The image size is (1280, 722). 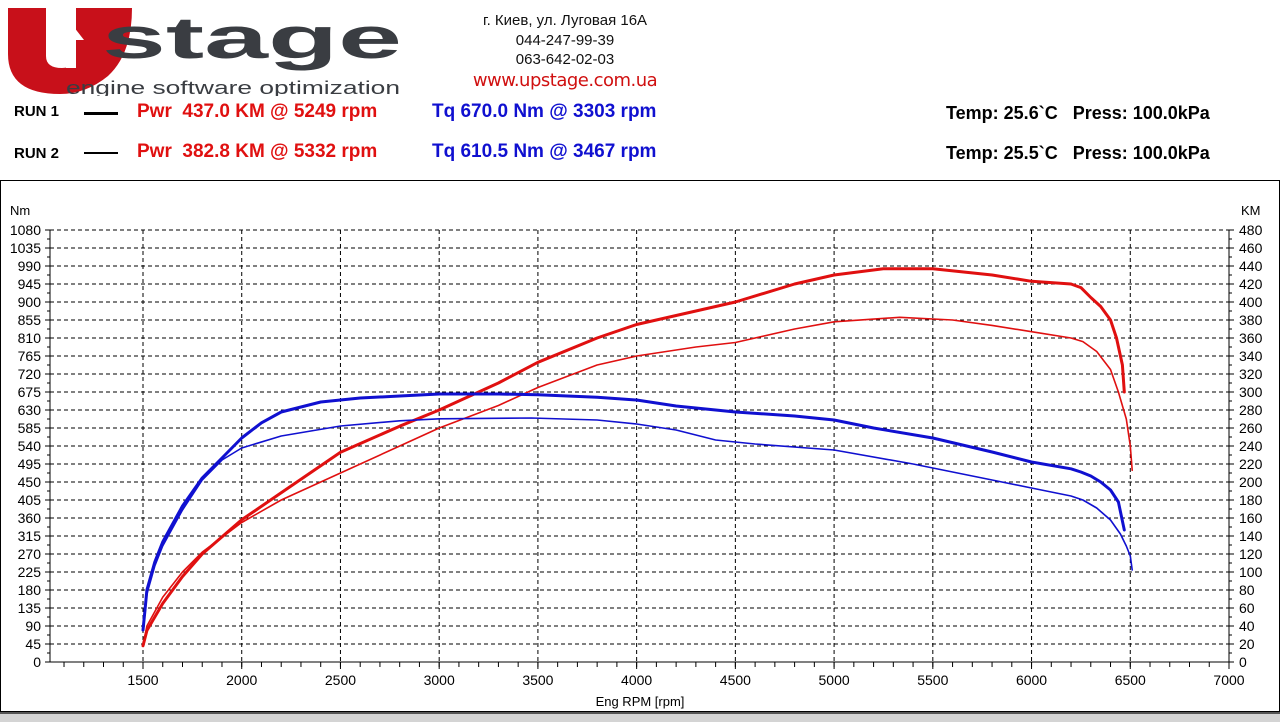 I want to click on y-left-tick-label: 1035, so click(x=25, y=248).